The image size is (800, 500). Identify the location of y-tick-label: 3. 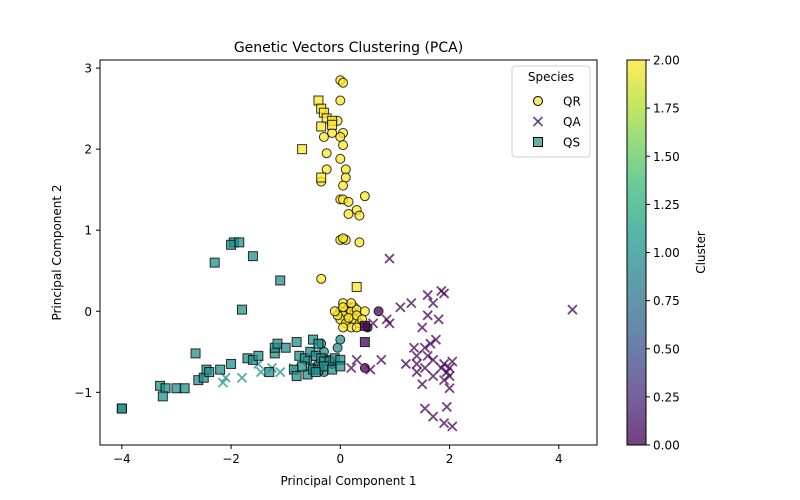
(88, 69).